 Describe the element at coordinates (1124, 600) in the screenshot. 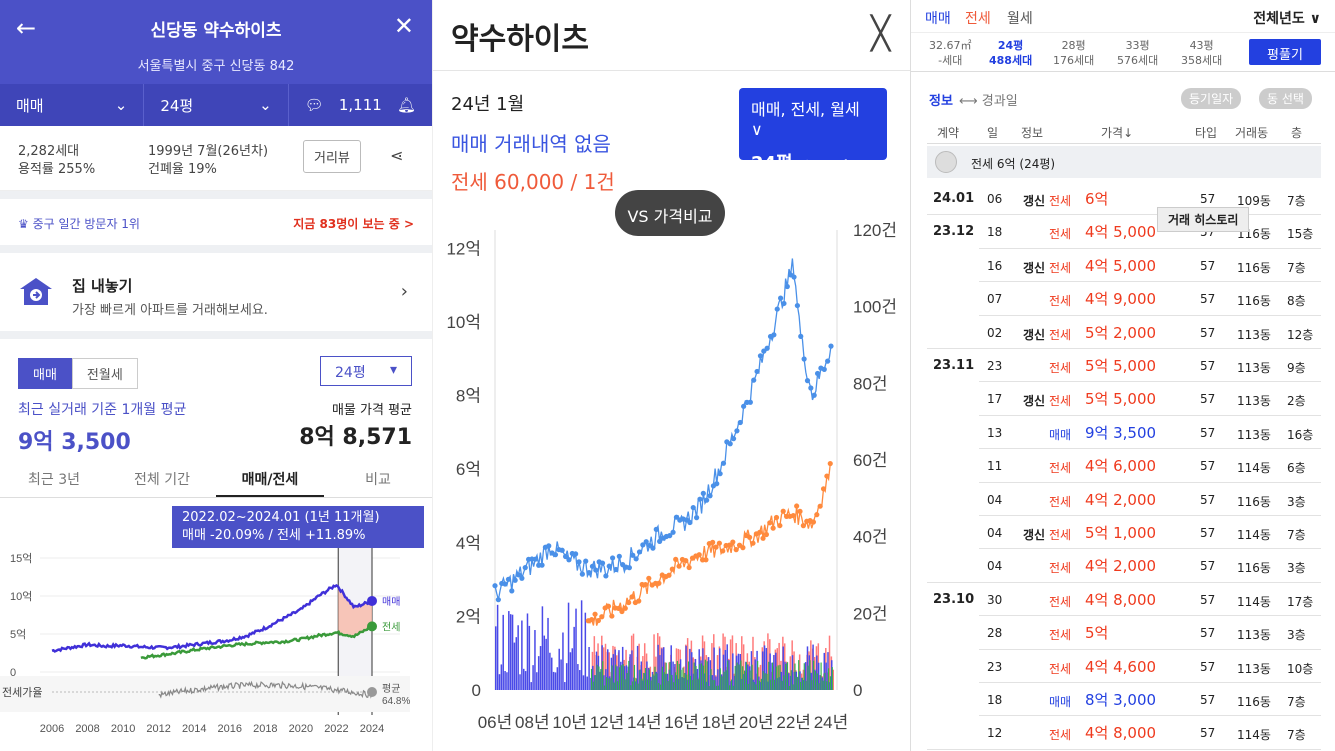

I see `table-row: 23.10 30 전세 4억 8,000 57 114동 17층` at that location.